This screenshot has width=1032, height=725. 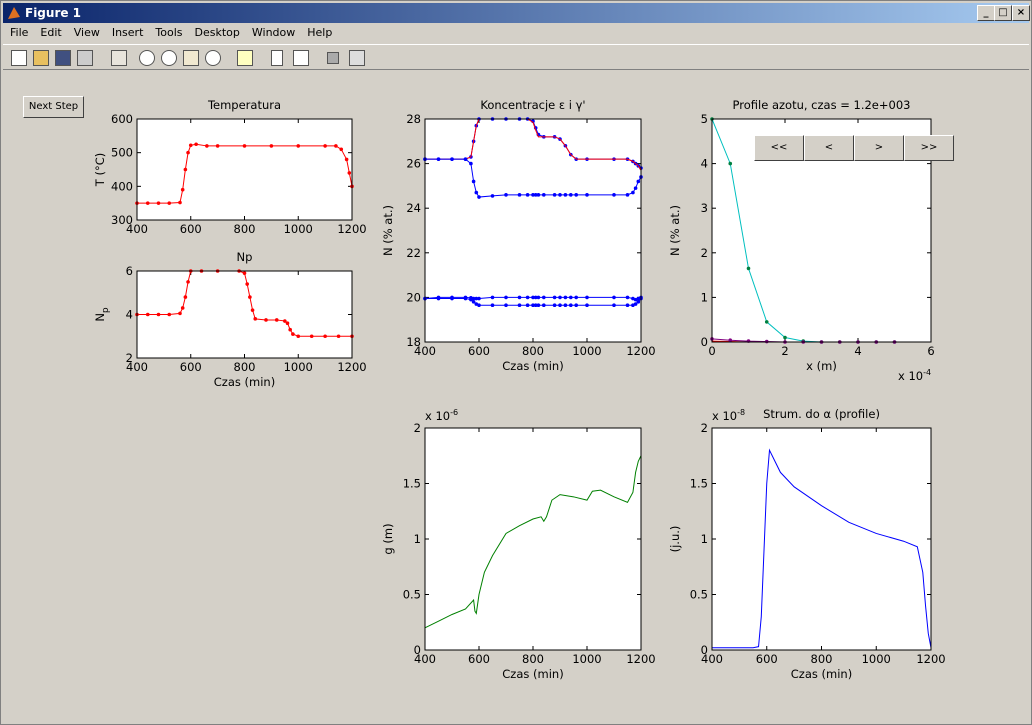 I want to click on open-icon, so click(x=41, y=58).